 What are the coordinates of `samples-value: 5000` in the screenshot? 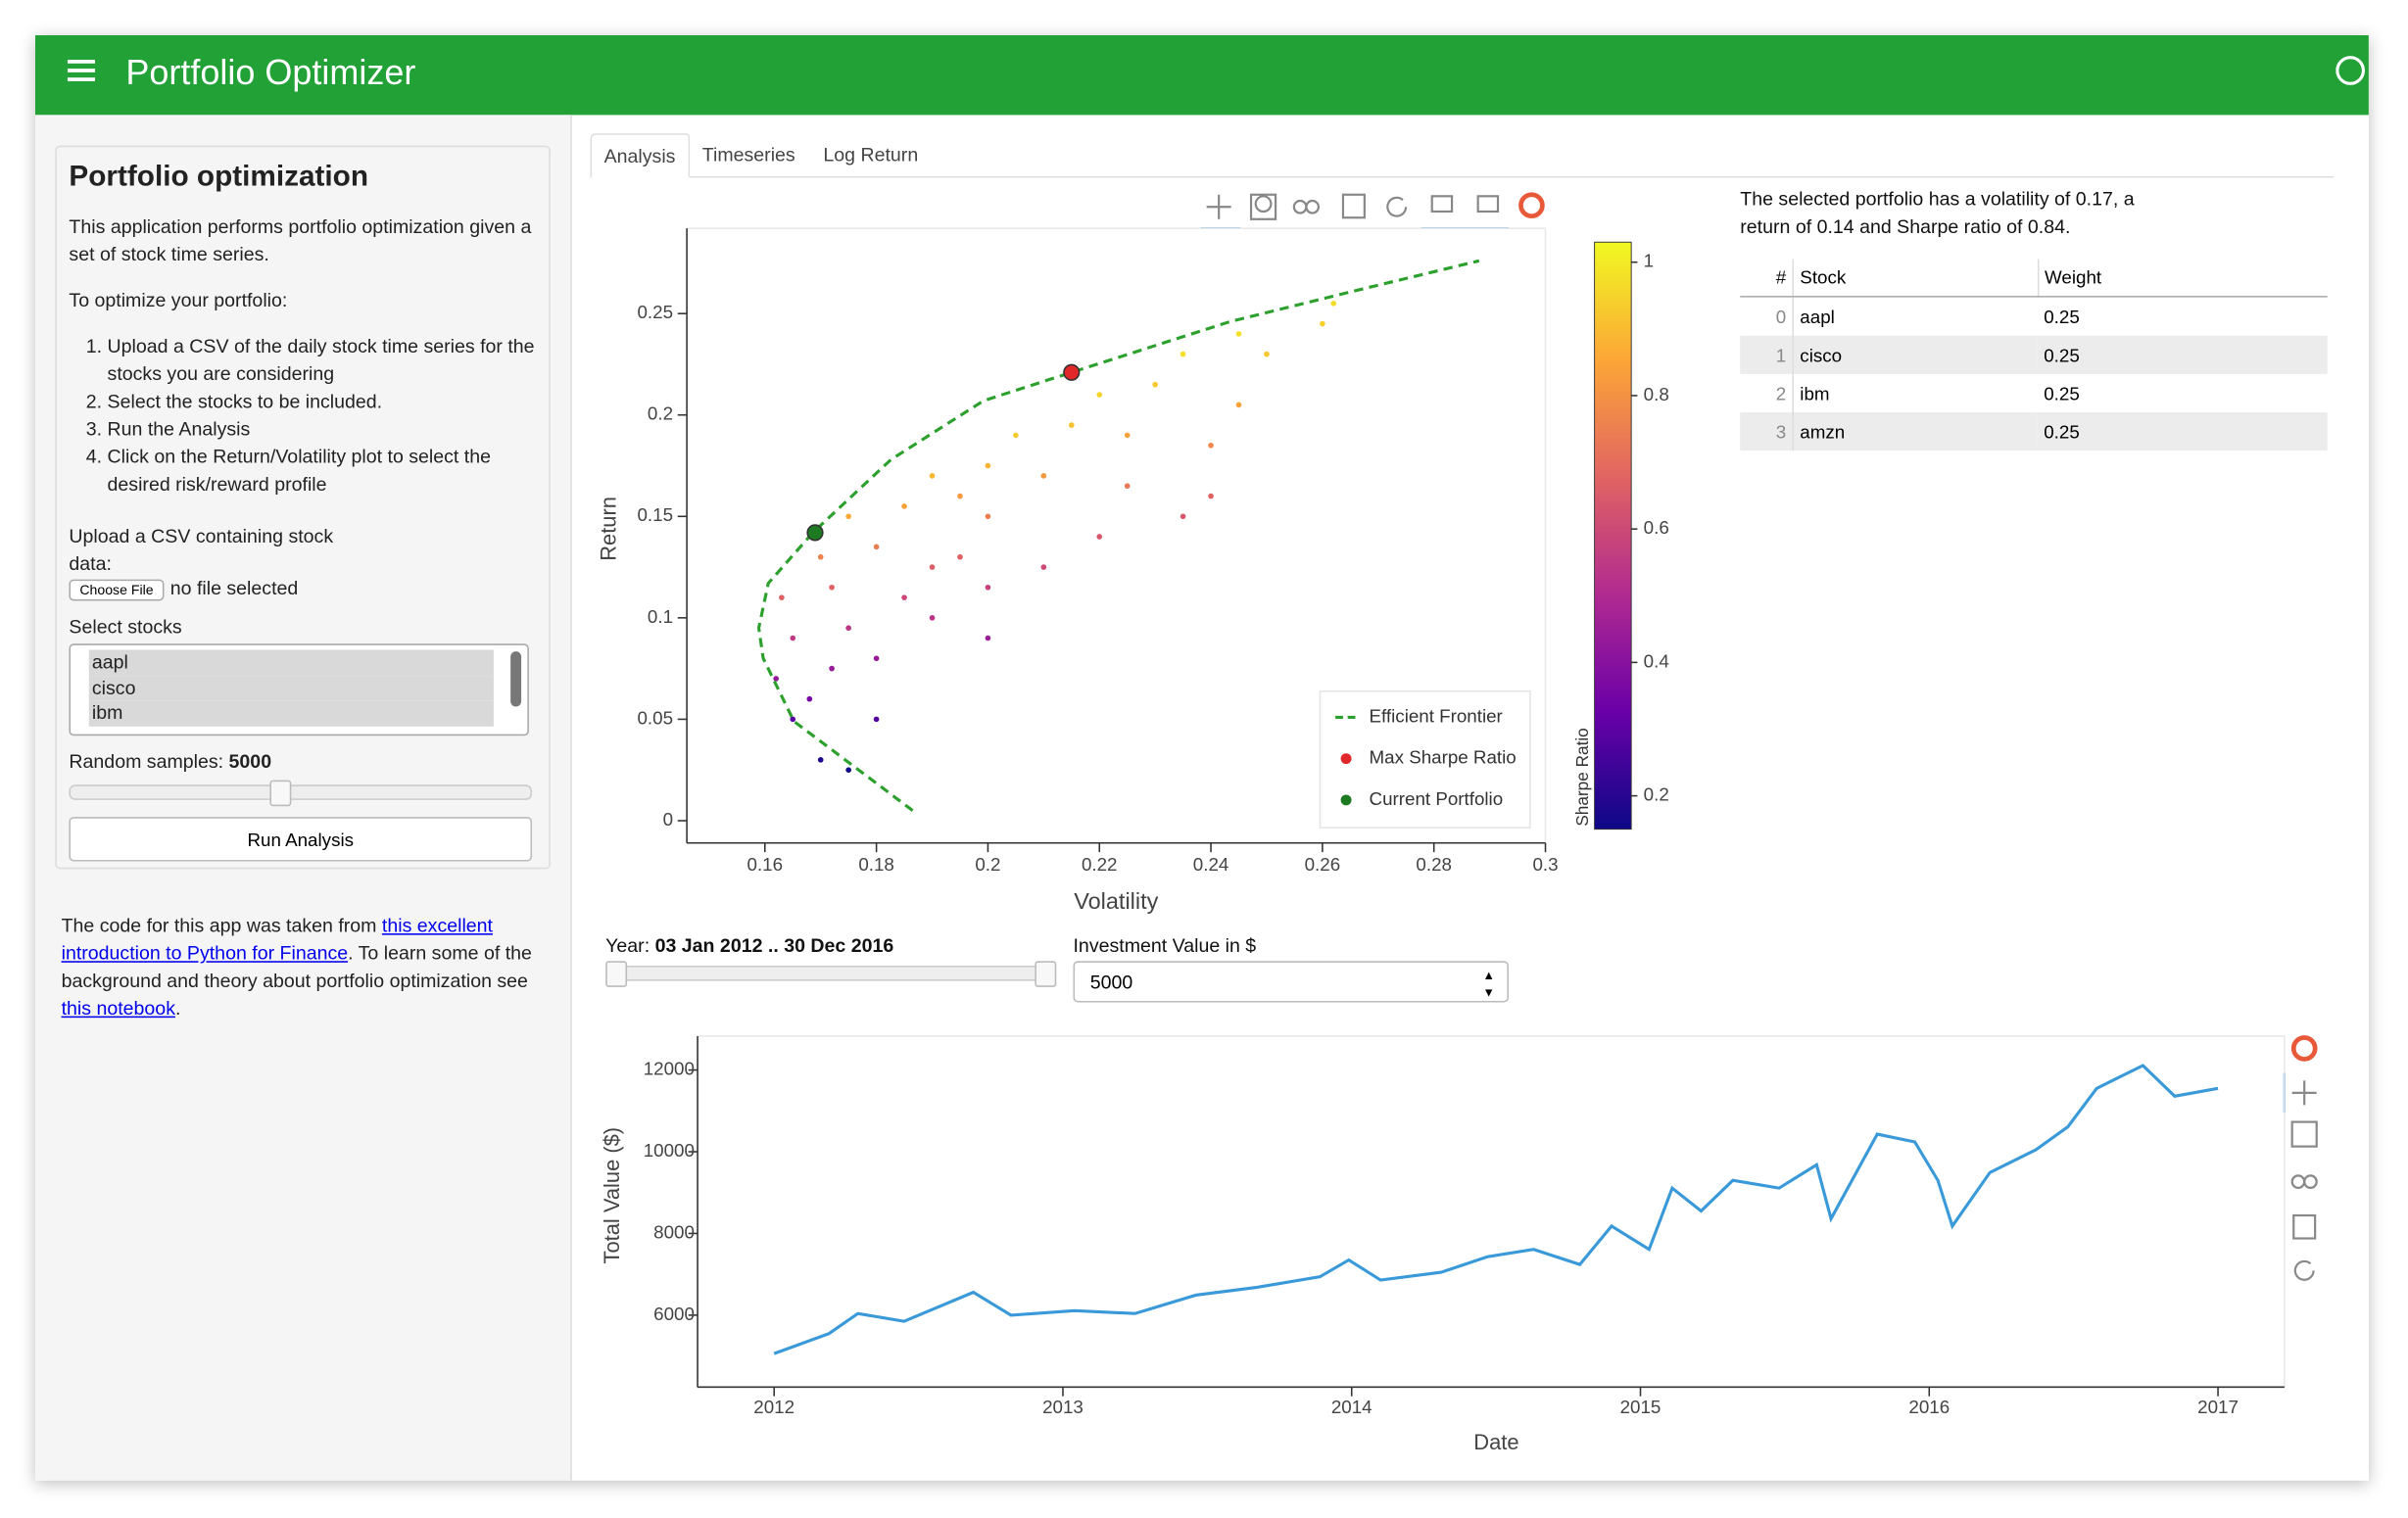 It's located at (250, 761).